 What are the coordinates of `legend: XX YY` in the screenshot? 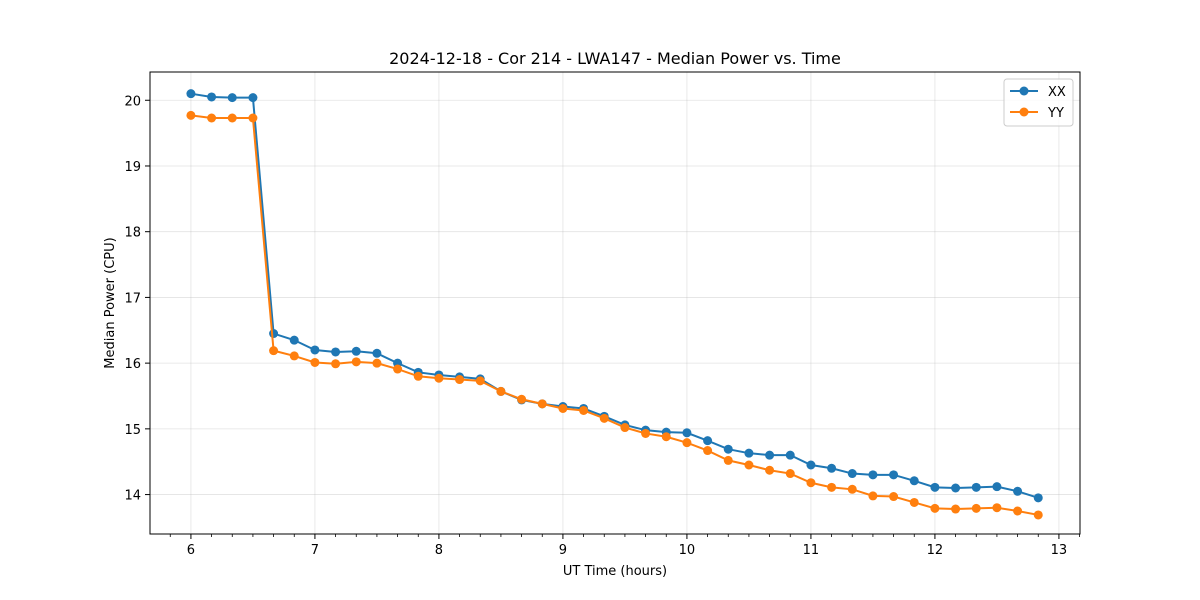 It's located at (1038, 102).